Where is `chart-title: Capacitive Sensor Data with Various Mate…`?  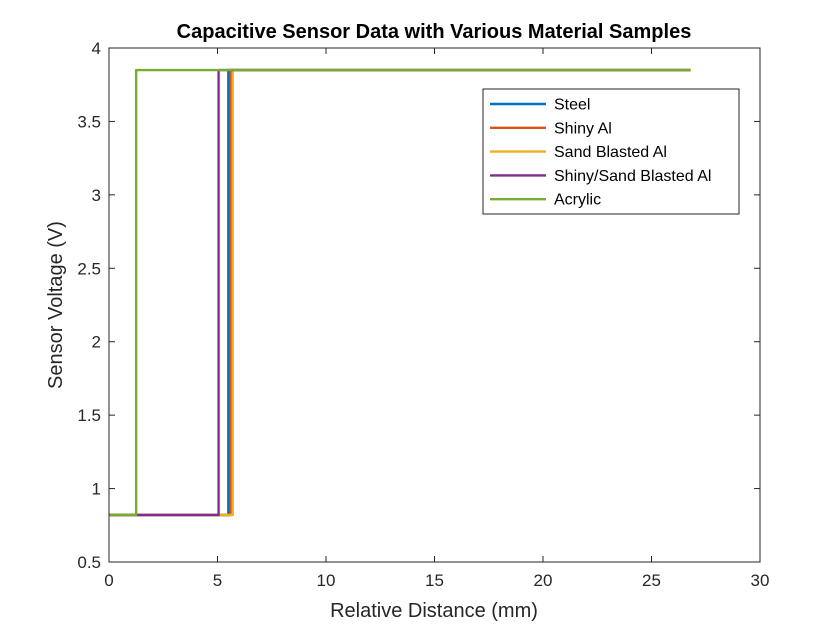
chart-title: Capacitive Sensor Data with Various Mate… is located at coordinates (434, 32).